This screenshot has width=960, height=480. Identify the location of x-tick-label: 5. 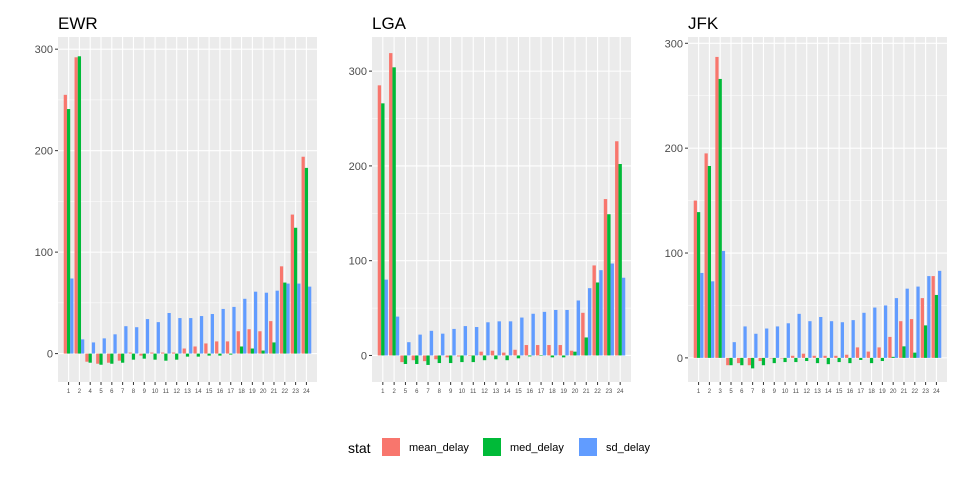
(406, 392).